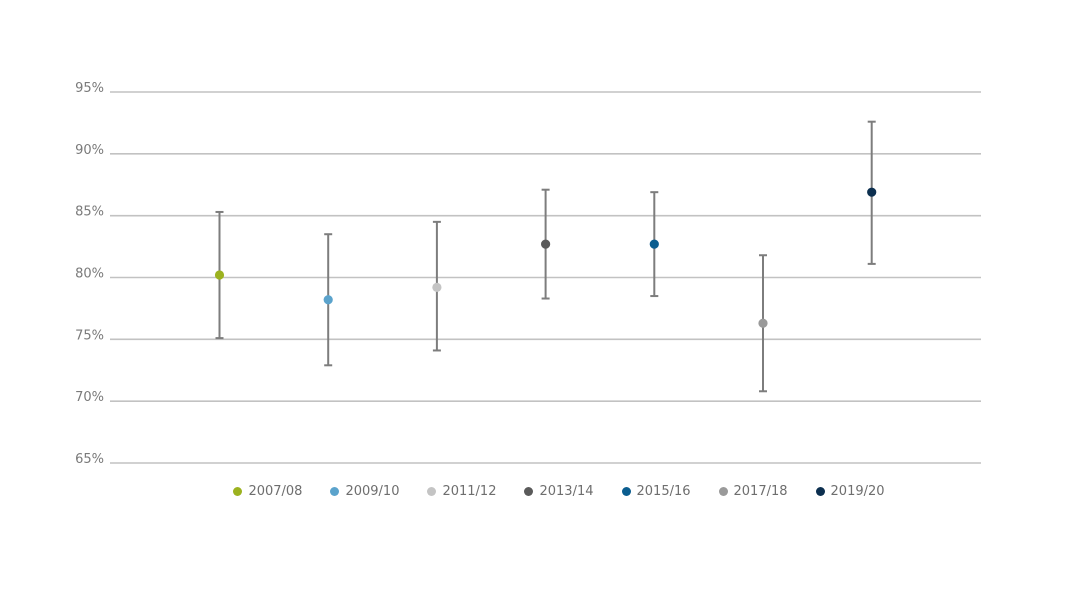 Image resolution: width=1080 pixels, height=608 pixels. Describe the element at coordinates (89, 397) in the screenshot. I see `y-tick-label: 70%` at that location.